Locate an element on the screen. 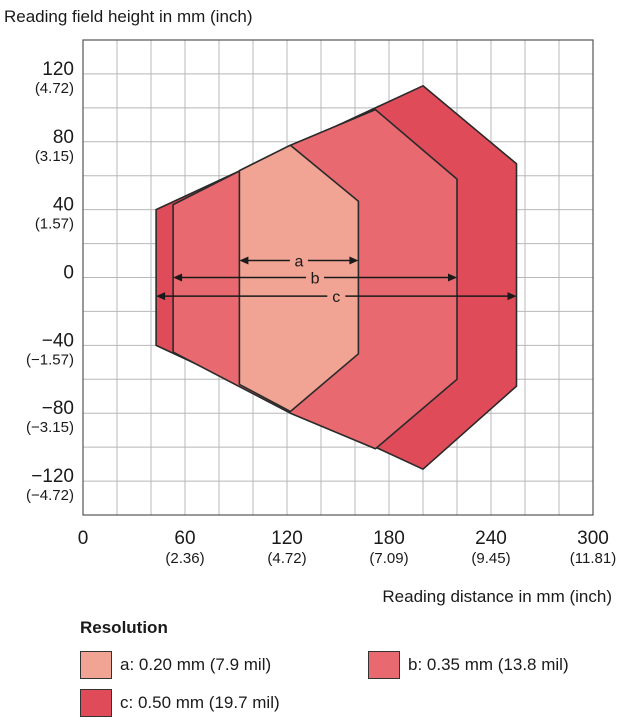 Image resolution: width=627 pixels, height=723 pixels. range-label-c: c is located at coordinates (336, 297).